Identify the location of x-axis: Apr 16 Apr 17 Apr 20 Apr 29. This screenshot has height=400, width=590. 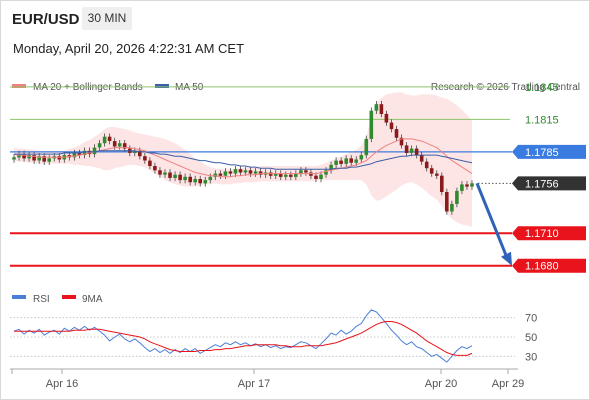
(267, 379).